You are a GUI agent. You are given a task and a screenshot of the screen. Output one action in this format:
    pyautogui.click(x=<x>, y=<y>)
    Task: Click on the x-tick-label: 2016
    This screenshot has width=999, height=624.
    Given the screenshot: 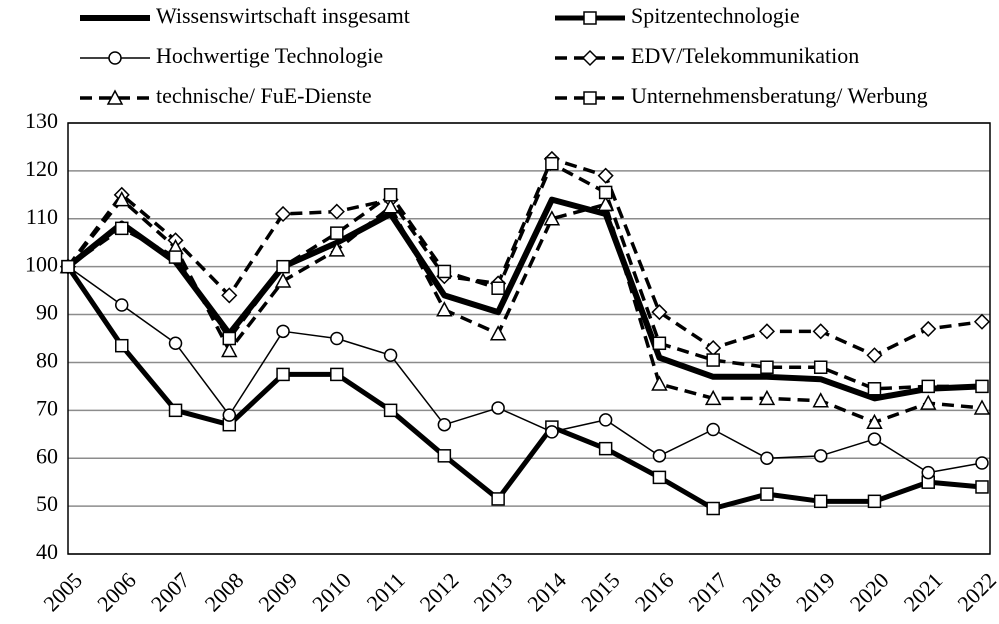 What is the action you would take?
    pyautogui.click(x=654, y=591)
    